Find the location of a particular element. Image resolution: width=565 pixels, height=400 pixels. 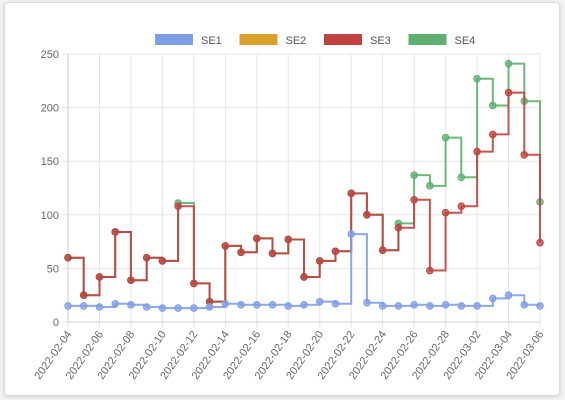

y-tick-label: 200 is located at coordinates (50, 109).